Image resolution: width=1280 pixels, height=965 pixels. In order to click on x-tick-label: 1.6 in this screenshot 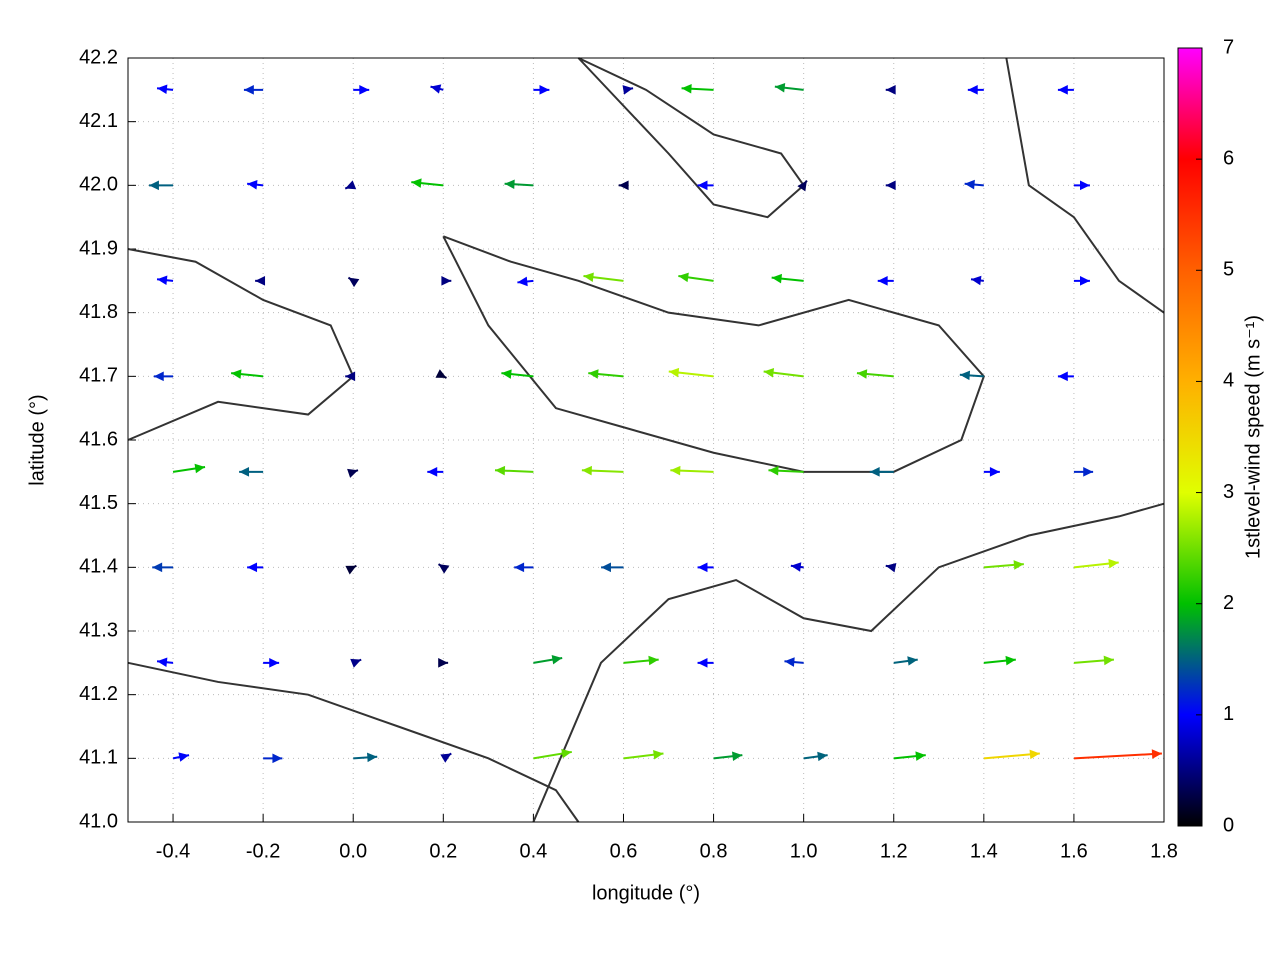, I will do `click(1074, 851)`.